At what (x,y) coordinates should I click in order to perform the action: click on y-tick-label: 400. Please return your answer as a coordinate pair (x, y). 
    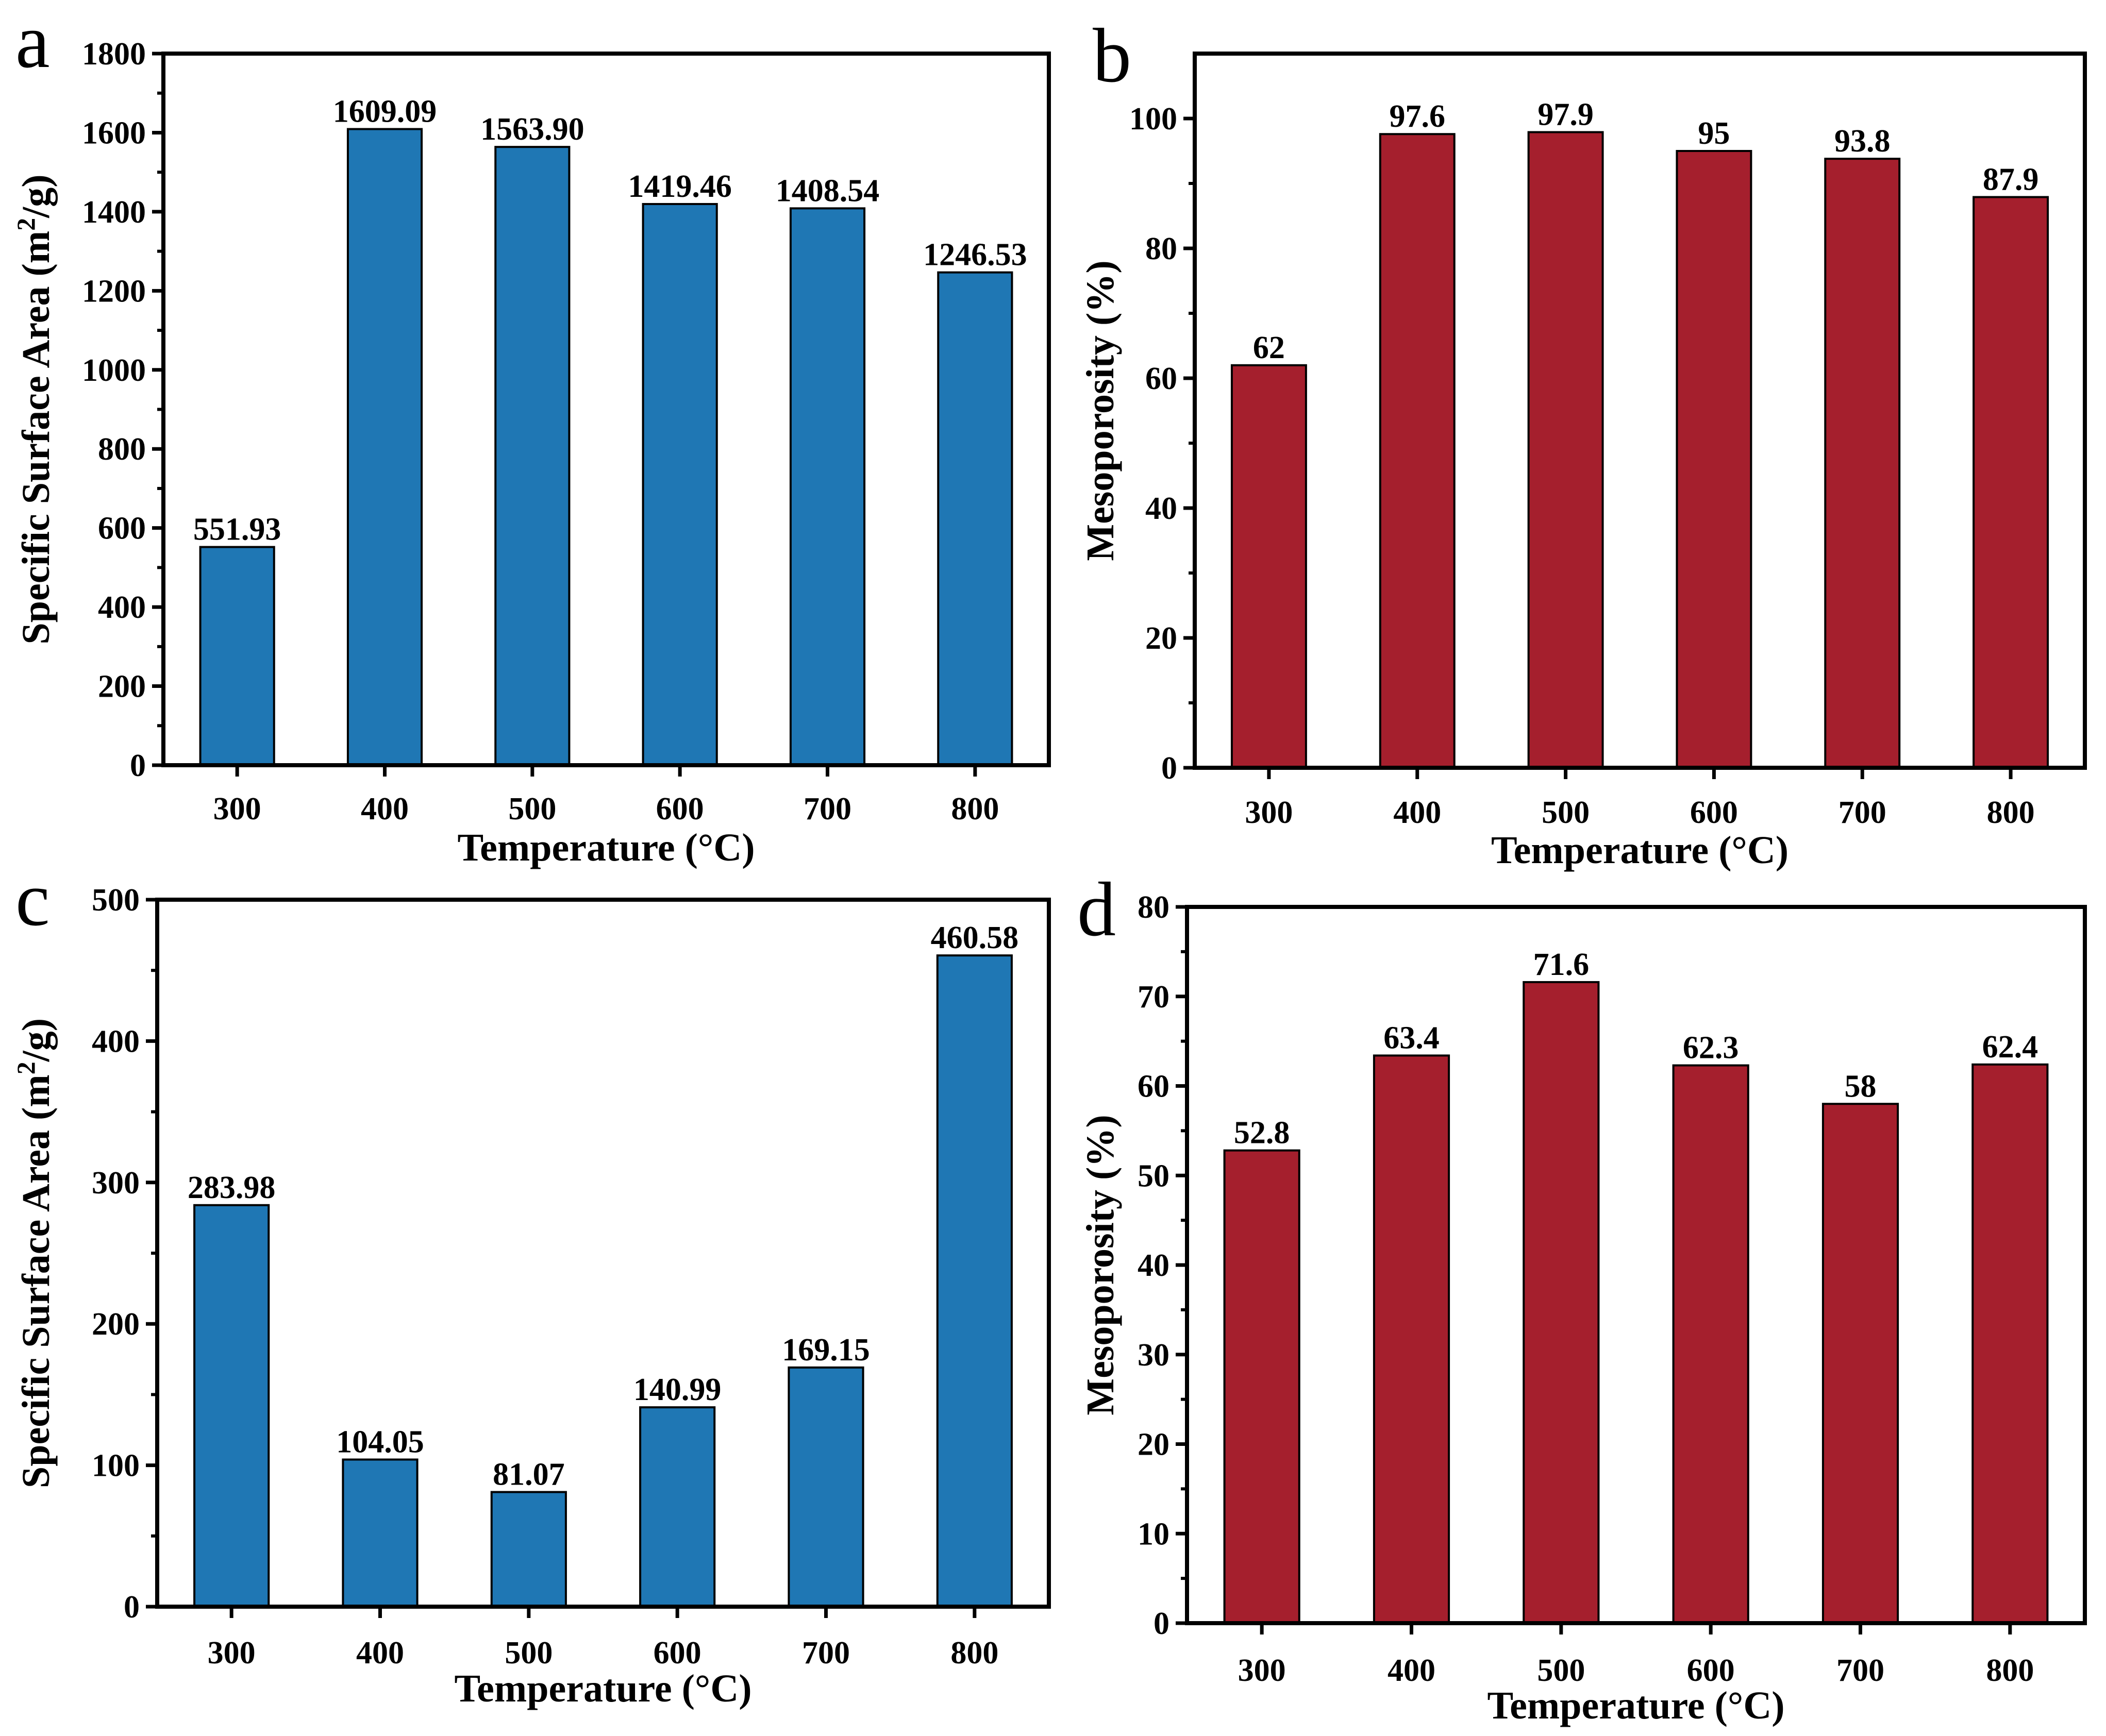
    Looking at the image, I should click on (116, 1041).